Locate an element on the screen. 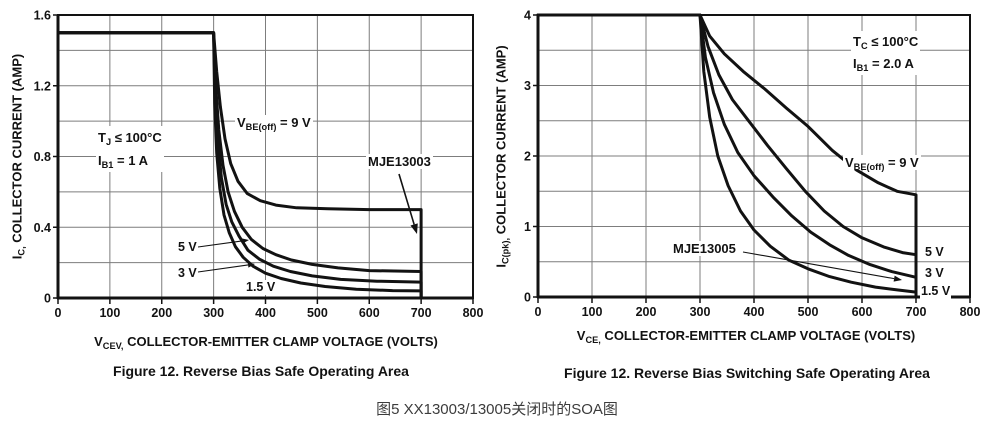 This screenshot has height=424, width=1000. left-curve-label-3v: 3 V is located at coordinates (187, 273).